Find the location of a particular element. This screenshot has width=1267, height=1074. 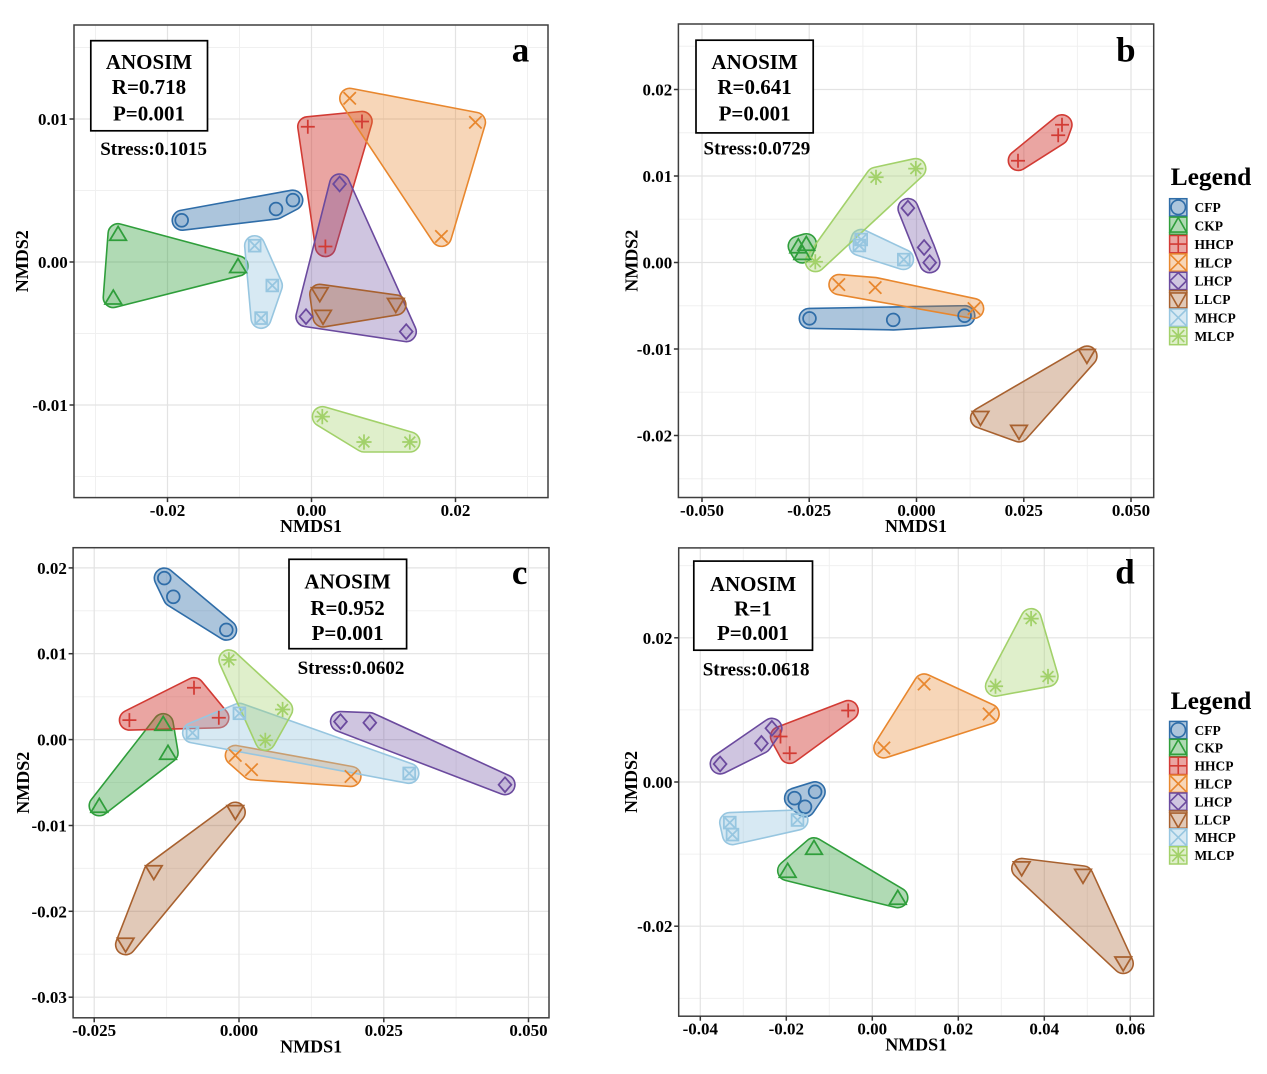

svg-text: a is located at coordinates (521, 50).